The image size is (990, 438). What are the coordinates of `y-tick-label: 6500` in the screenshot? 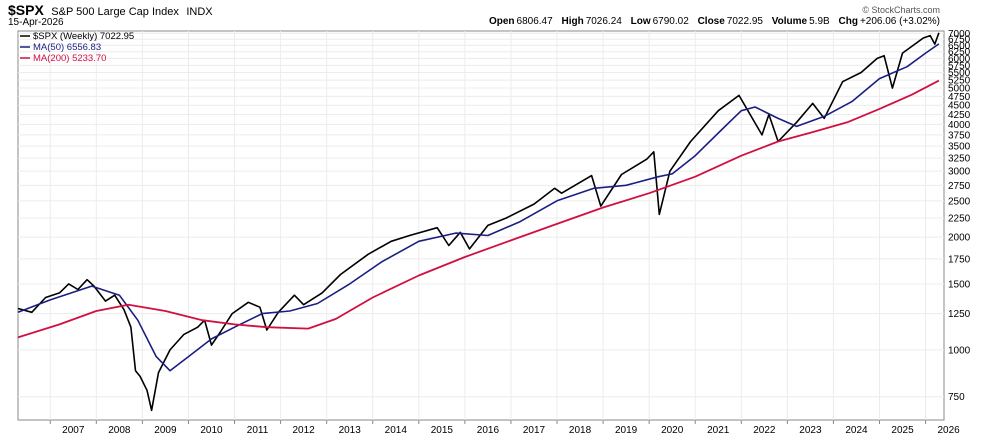 It's located at (959, 46).